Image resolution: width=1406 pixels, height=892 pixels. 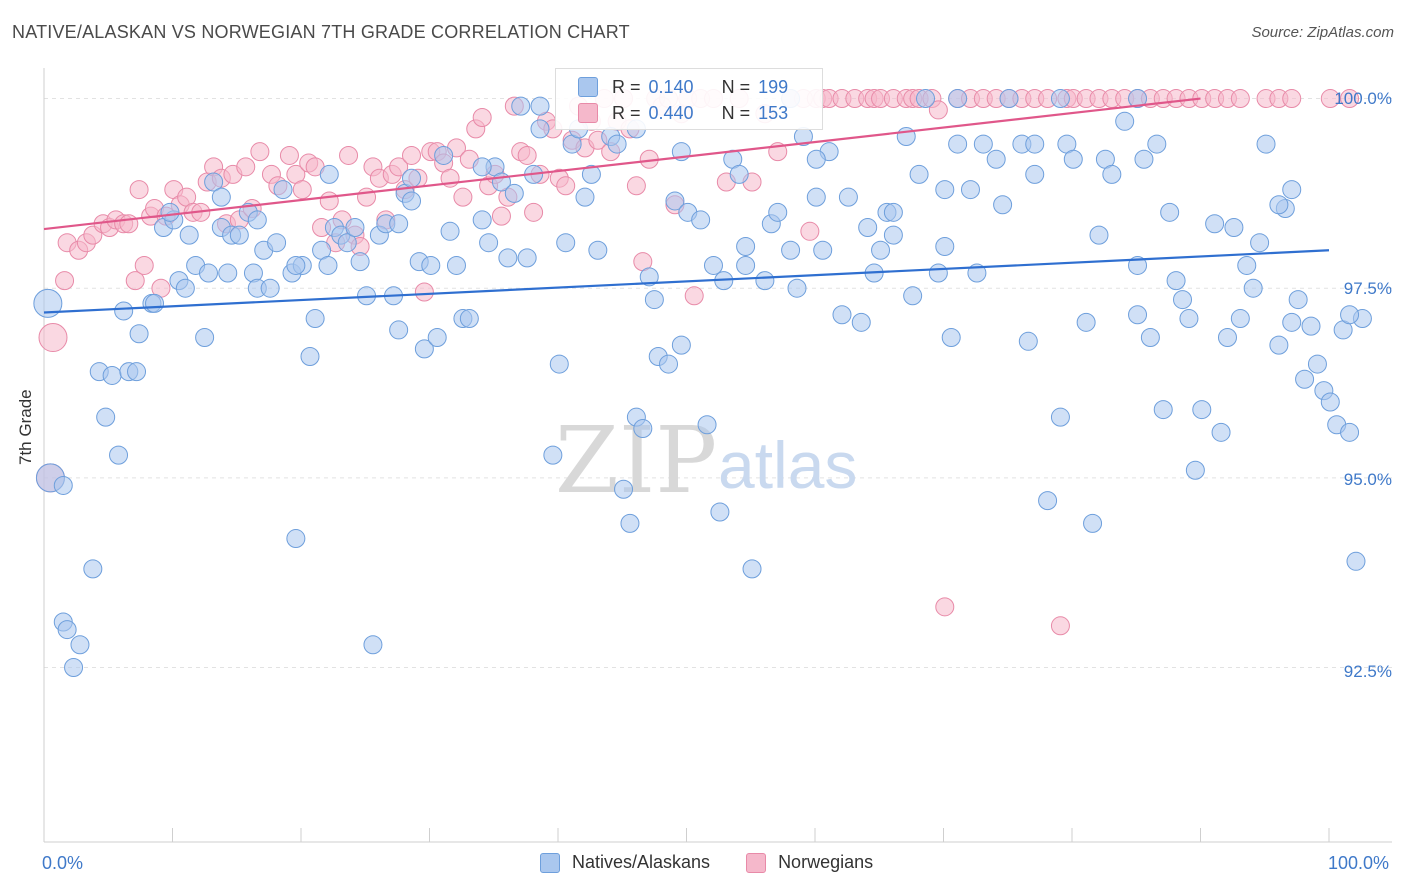 What do you see at coordinates (809, 862) in the screenshot?
I see `legend-item-norwegians: Norwegians` at bounding box center [809, 862].